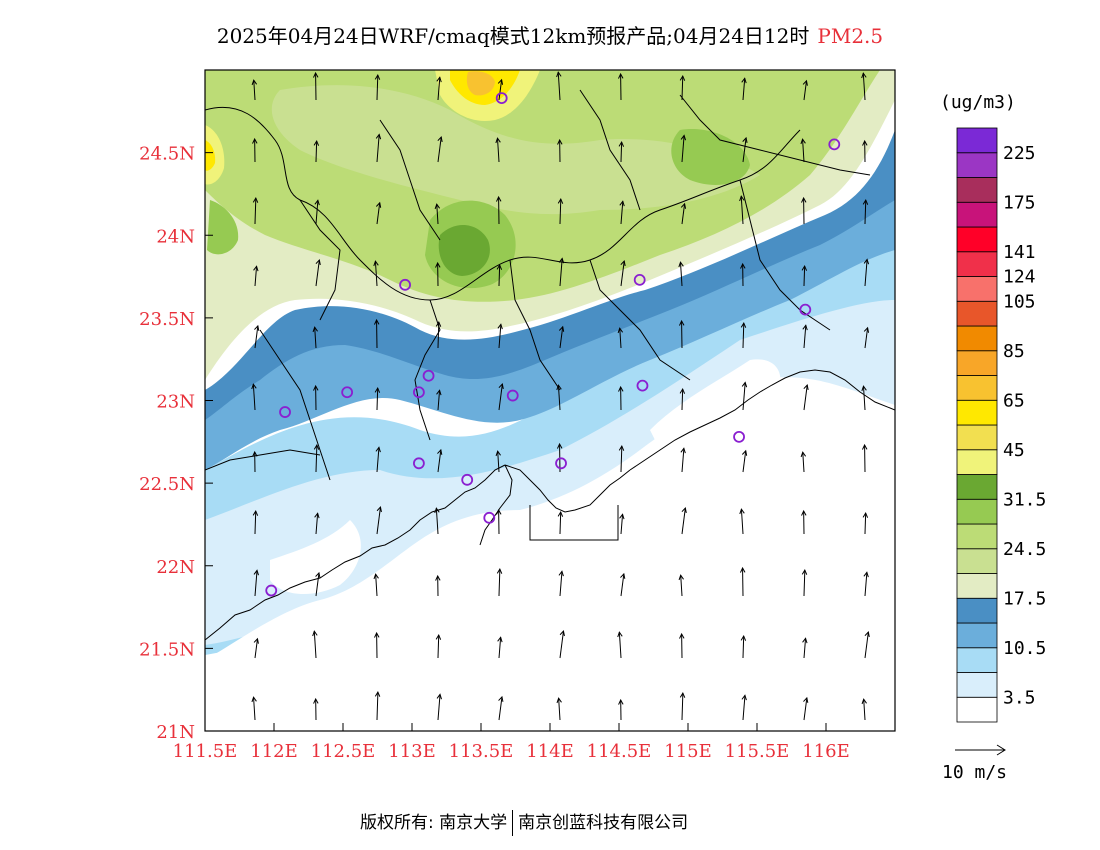  I want to click on y-tick-label: 24N, so click(175, 236).